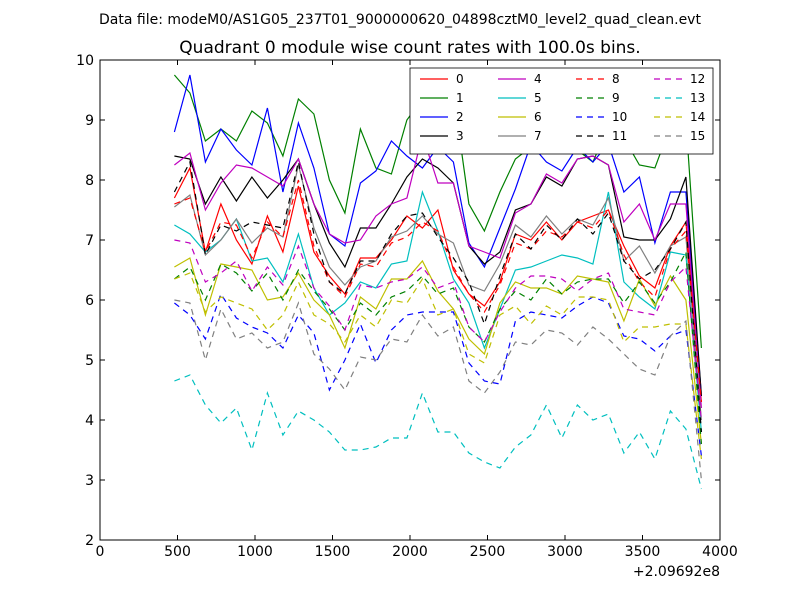 The height and width of the screenshot is (600, 800). Describe the element at coordinates (460, 98) in the screenshot. I see `legend-label-1: 1` at that location.